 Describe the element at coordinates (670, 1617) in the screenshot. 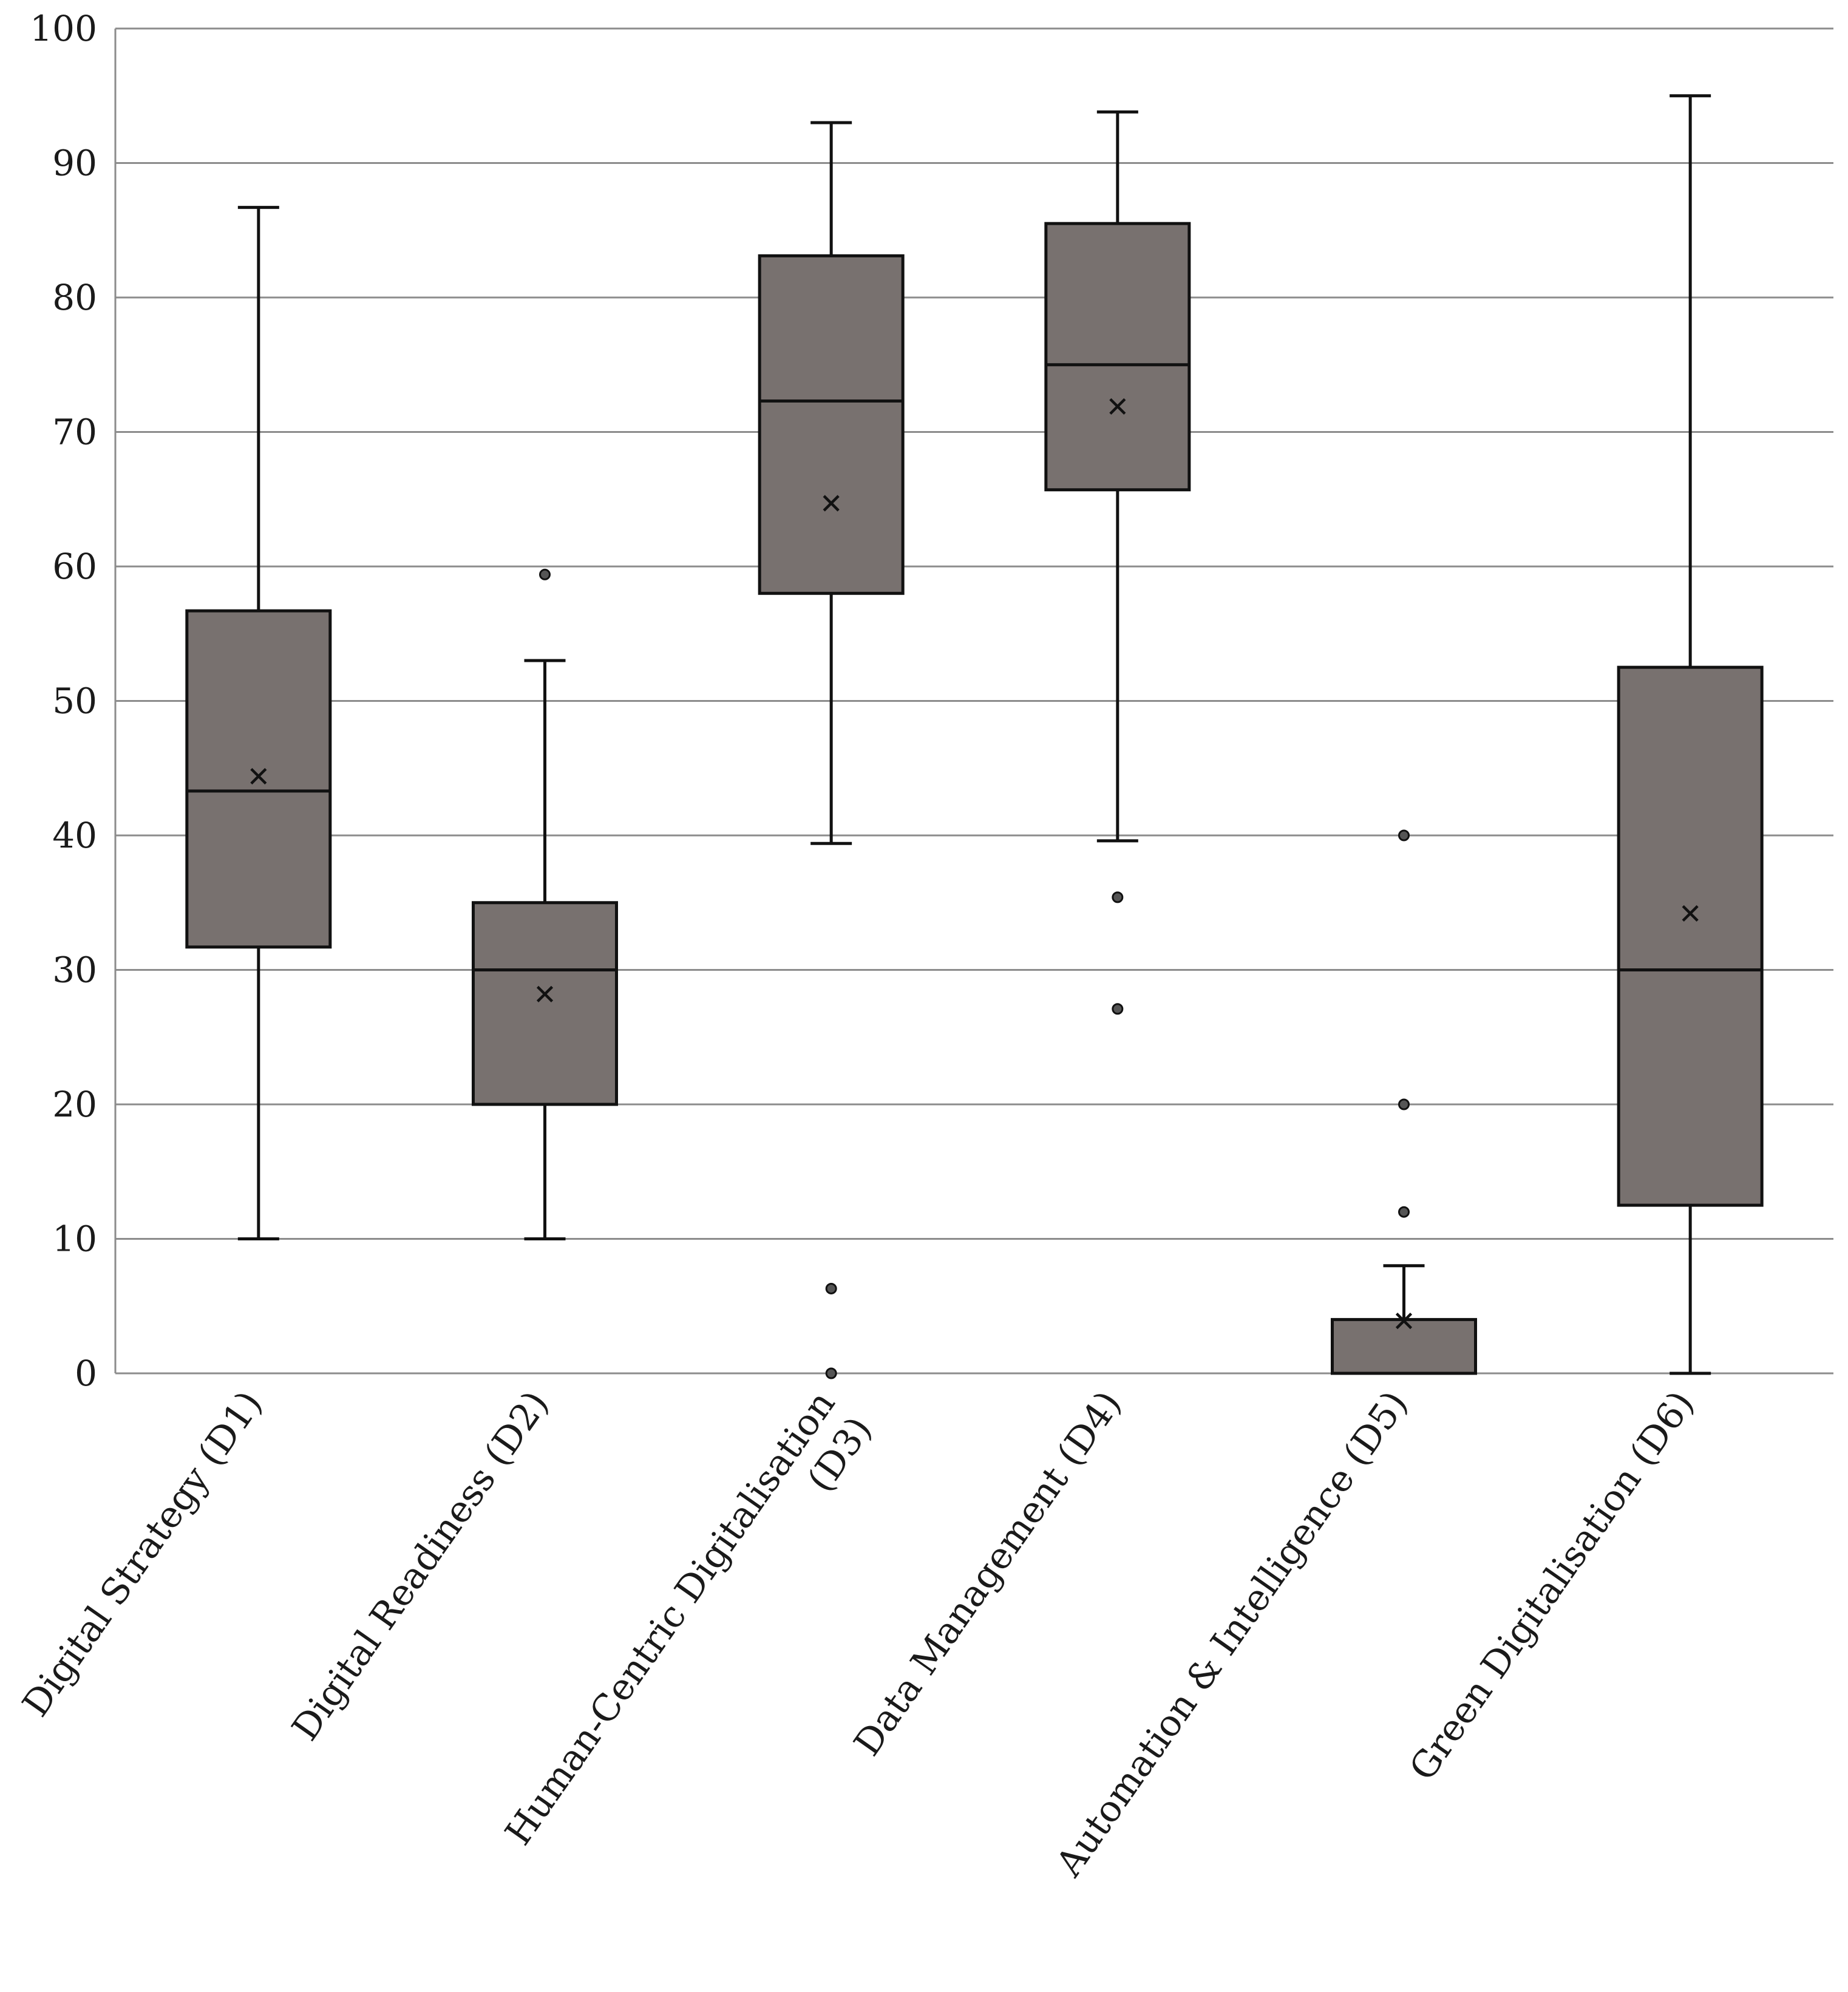

I see `x-category-label-line: Human-Centric Digitalisation` at that location.